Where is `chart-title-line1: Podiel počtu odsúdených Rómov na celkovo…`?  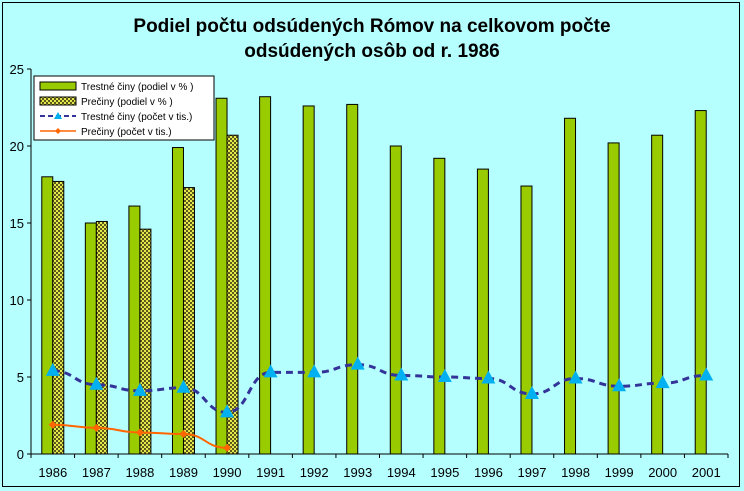
chart-title-line1: Podiel počtu odsúdených Rómov na celkovo… is located at coordinates (372, 26).